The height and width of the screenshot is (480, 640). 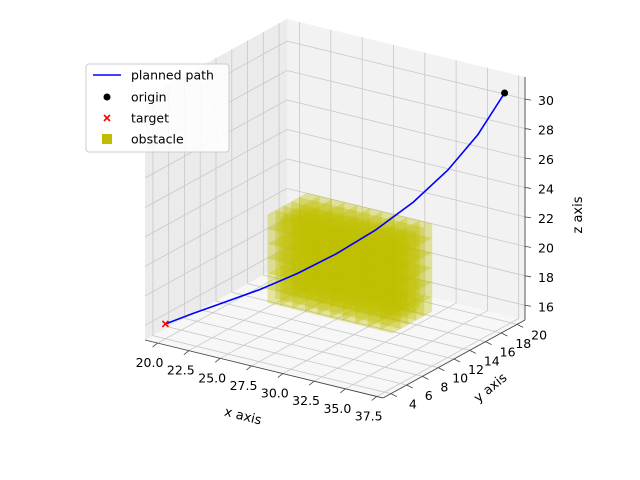 What do you see at coordinates (343, 391) in the screenshot?
I see `x-tick-mark` at bounding box center [343, 391].